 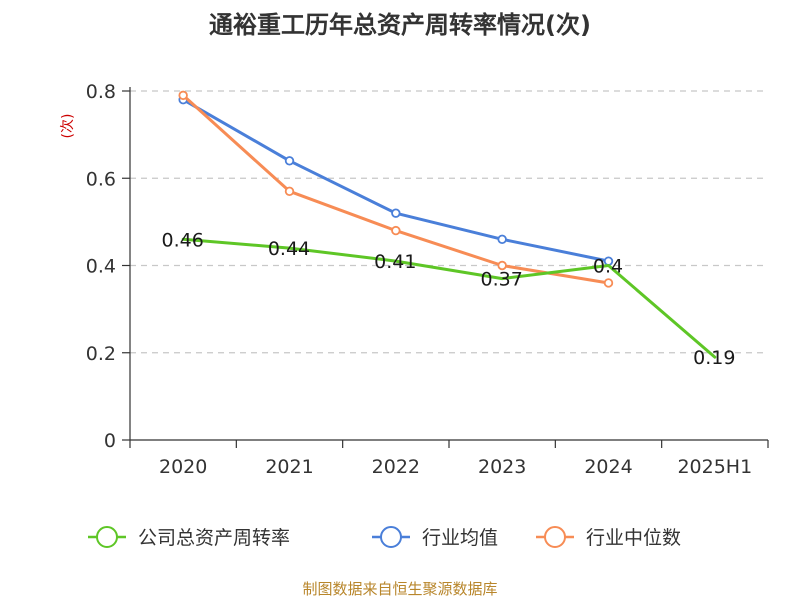 What do you see at coordinates (183, 467) in the screenshot?
I see `x-tick-label: 2020` at bounding box center [183, 467].